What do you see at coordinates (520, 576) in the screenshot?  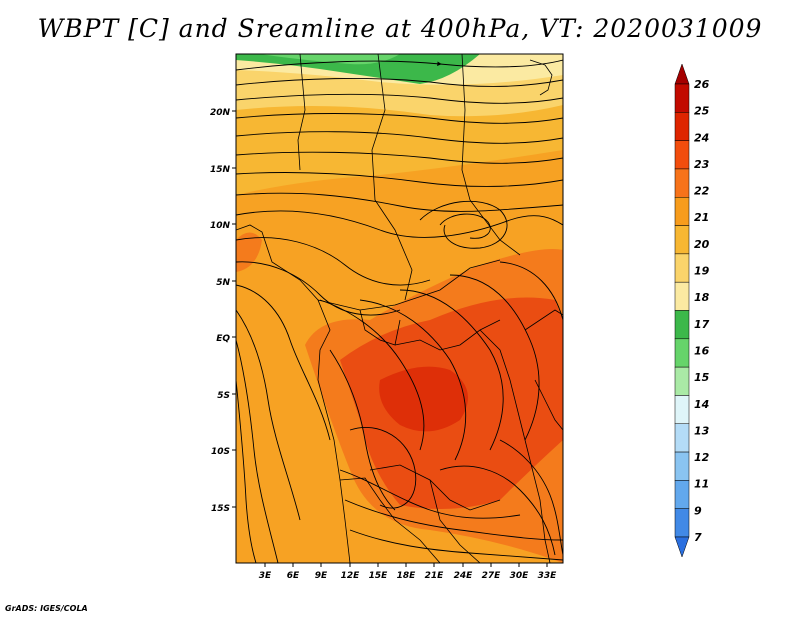 I see `lon-label-30e: 30E` at bounding box center [520, 576].